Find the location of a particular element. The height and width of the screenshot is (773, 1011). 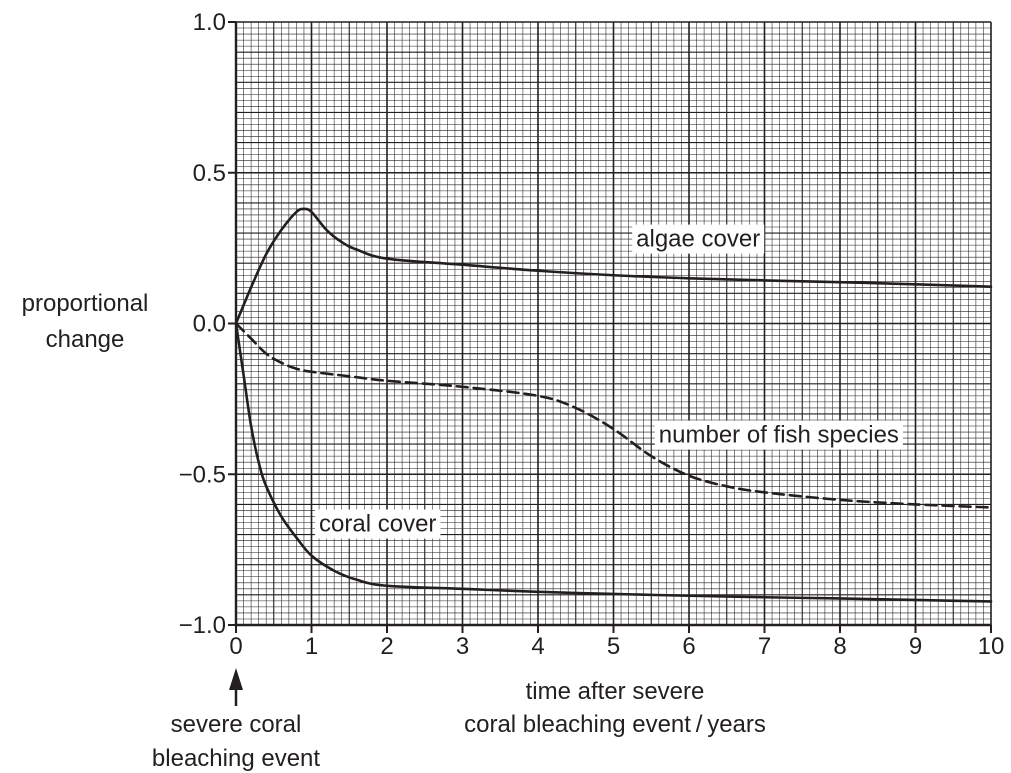

x-tick-label: 7 is located at coordinates (764, 646).